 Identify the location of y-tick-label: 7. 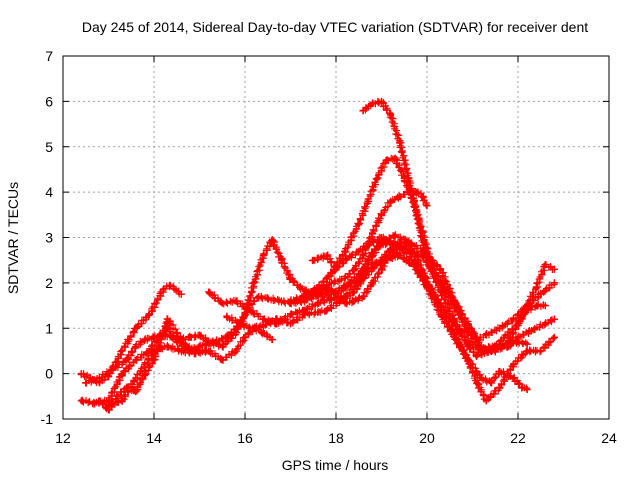
(49, 56).